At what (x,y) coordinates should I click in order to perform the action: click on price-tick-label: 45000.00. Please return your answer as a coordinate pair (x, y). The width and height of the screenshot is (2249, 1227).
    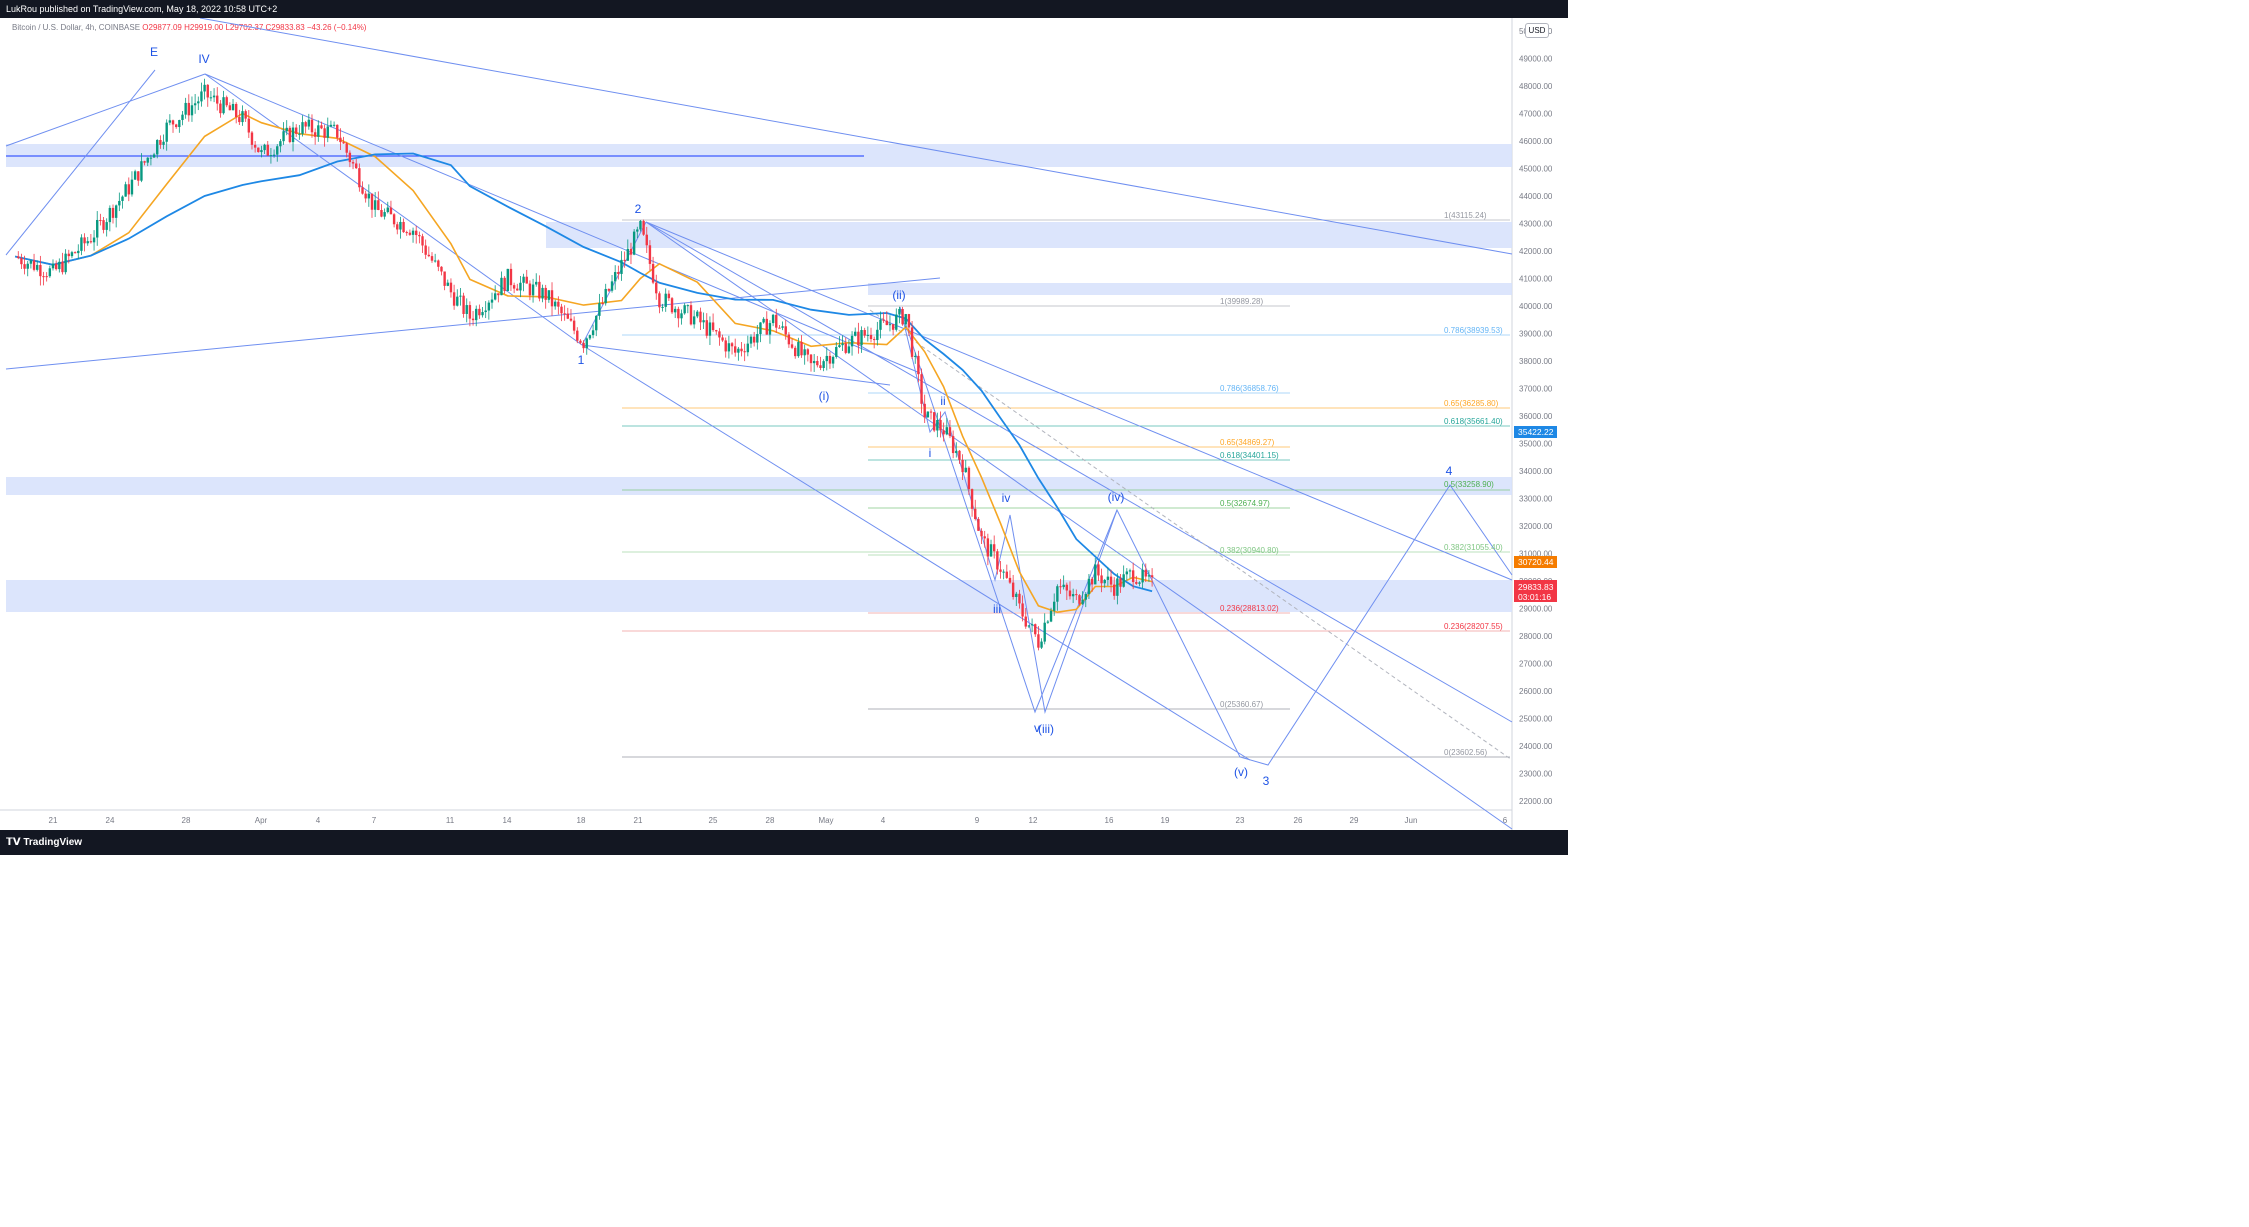
    Looking at the image, I should click on (1536, 169).